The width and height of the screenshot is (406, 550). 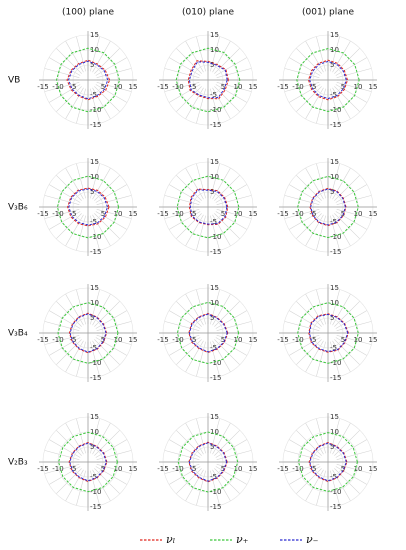 What do you see at coordinates (242, 539) in the screenshot?
I see `legend-label: ν₊` at bounding box center [242, 539].